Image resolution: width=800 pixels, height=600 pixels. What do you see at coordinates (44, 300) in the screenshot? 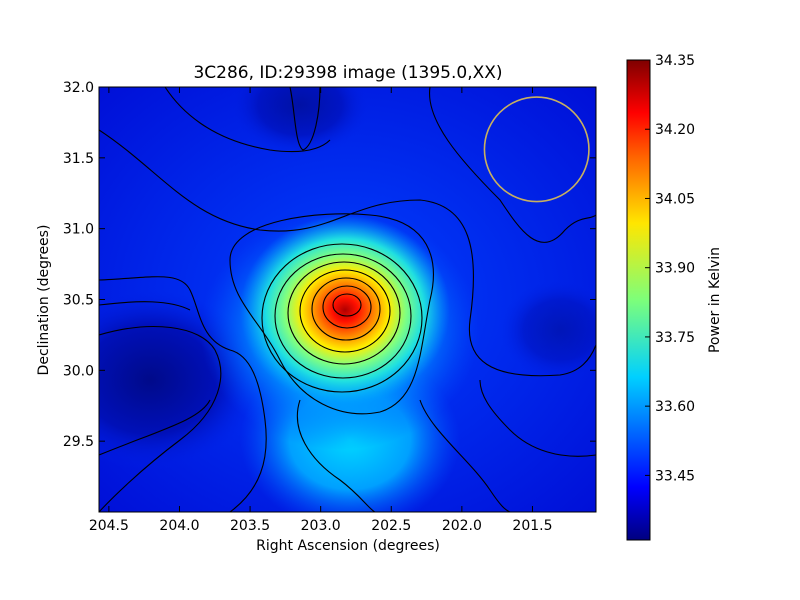
I see `y-axis-label: Declination (degrees)` at bounding box center [44, 300].